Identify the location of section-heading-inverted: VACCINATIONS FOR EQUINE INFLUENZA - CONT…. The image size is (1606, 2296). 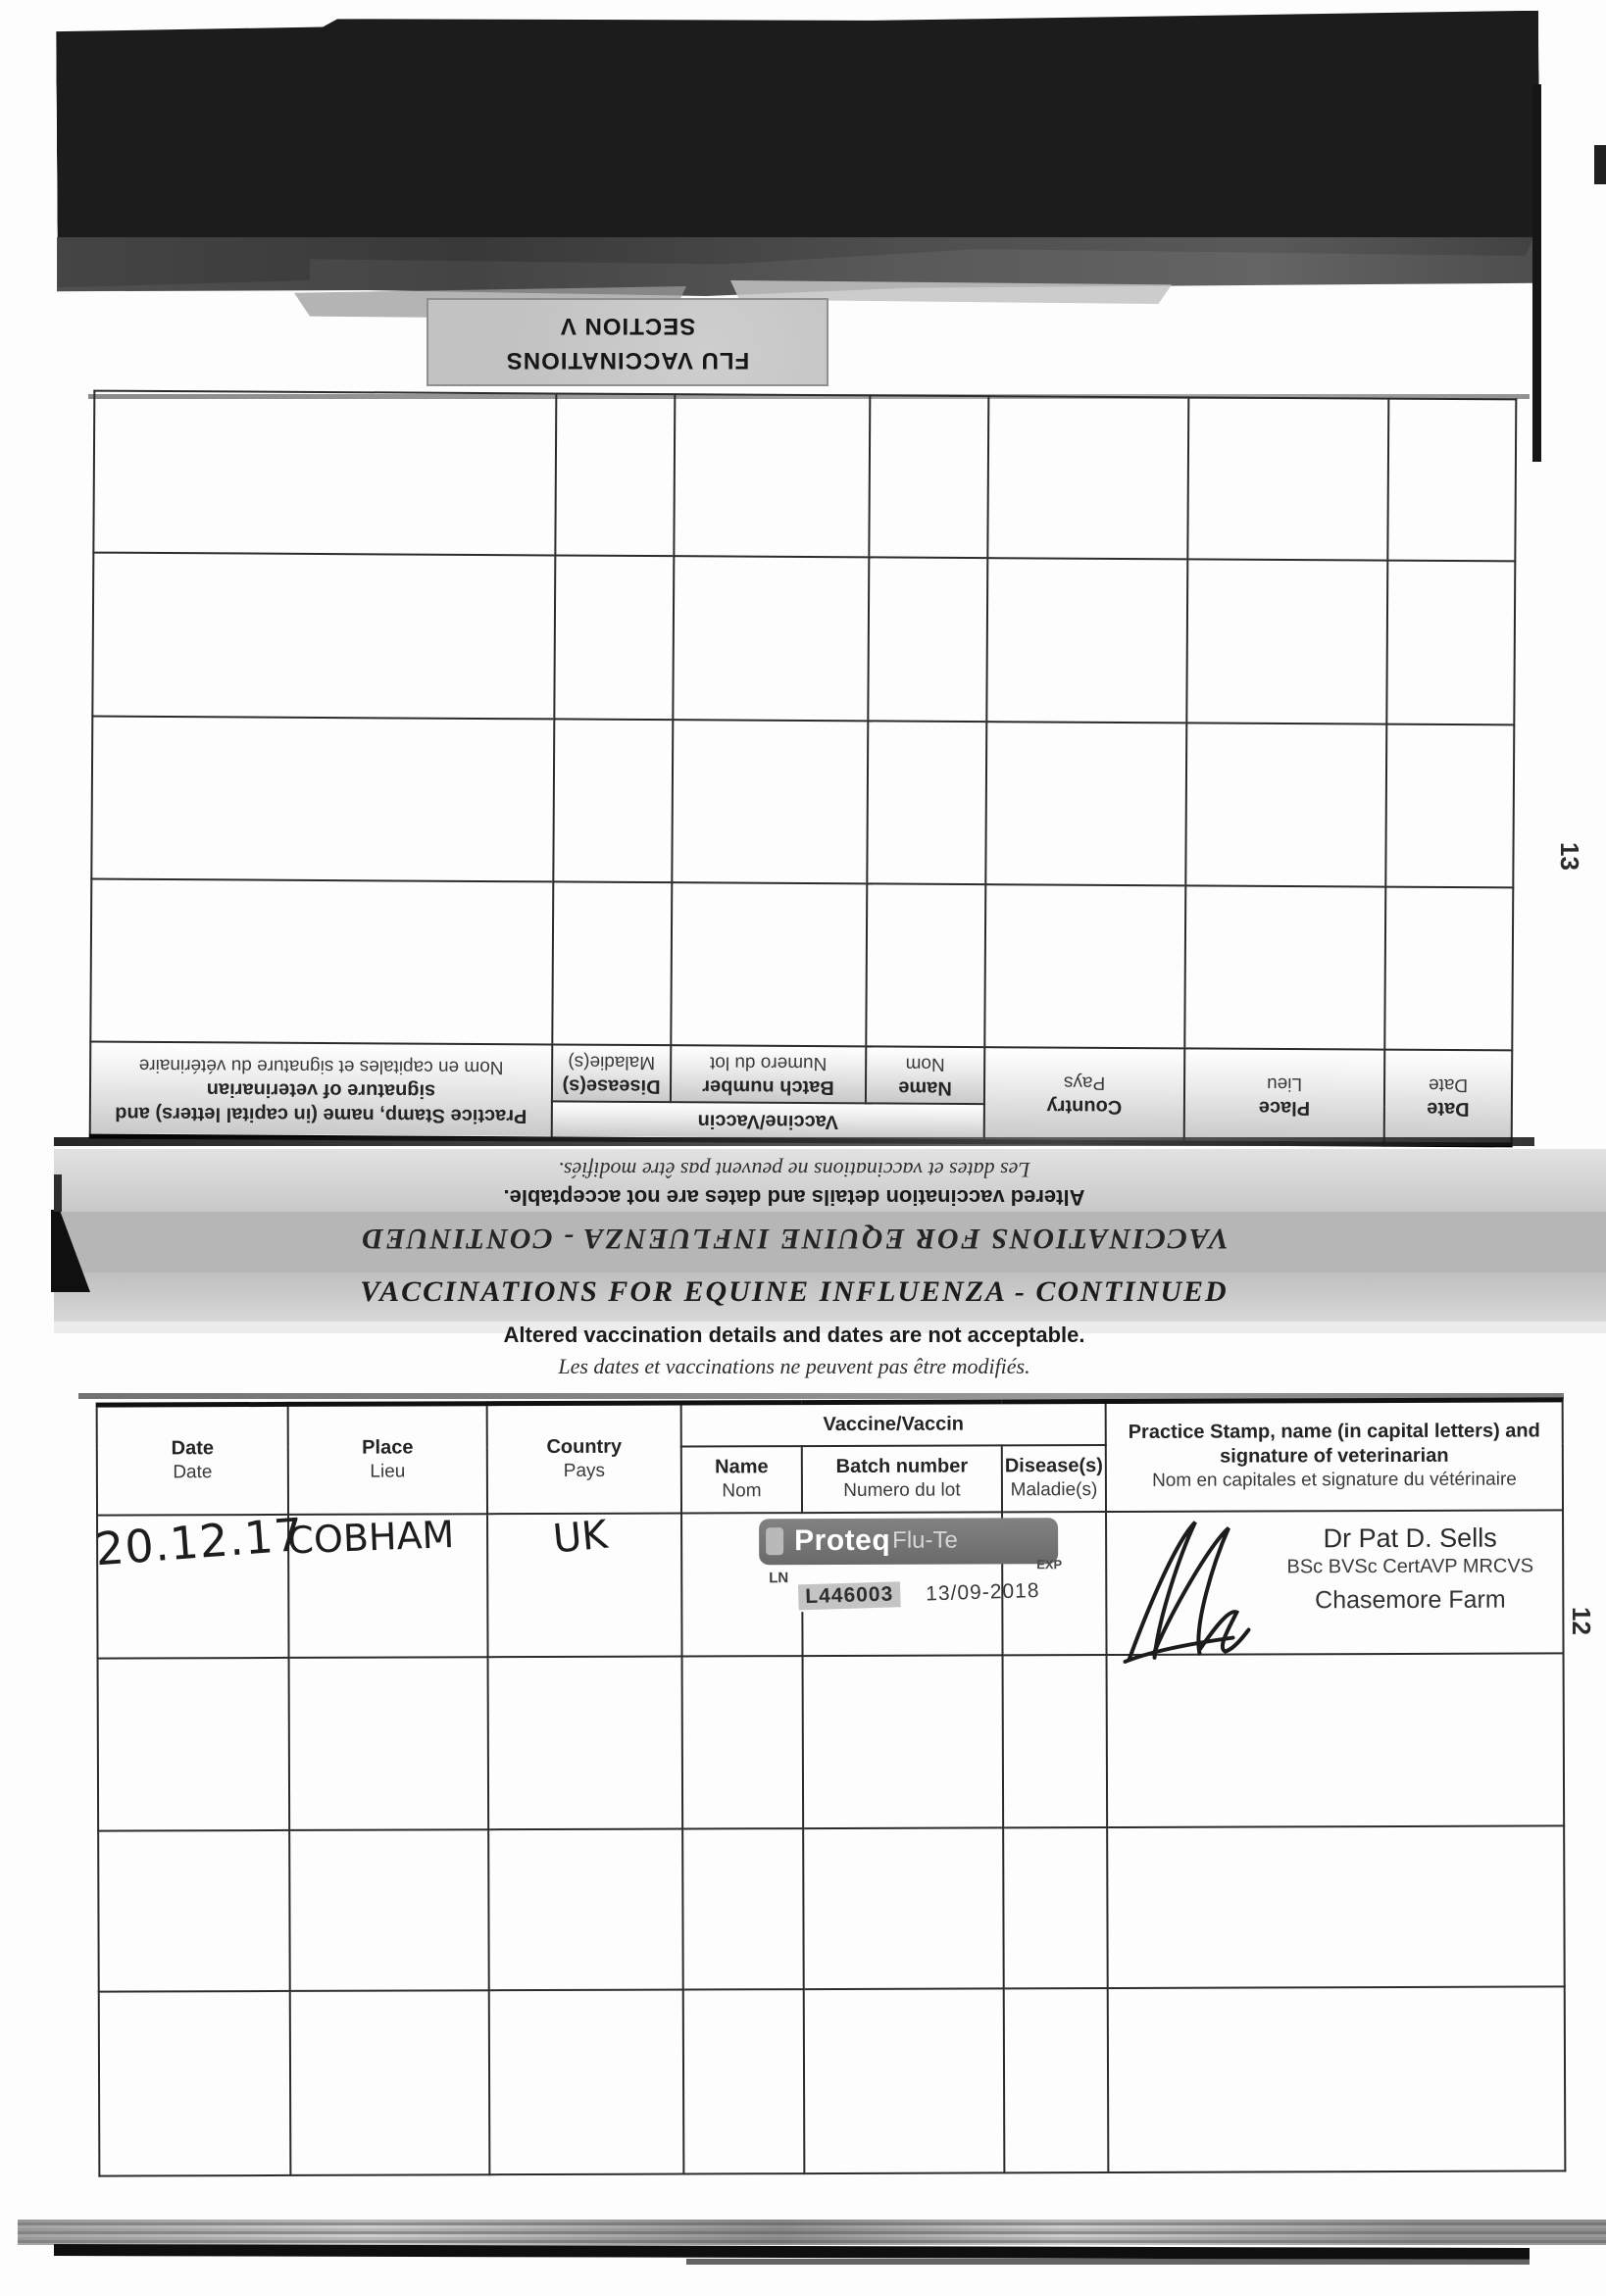
(794, 1239).